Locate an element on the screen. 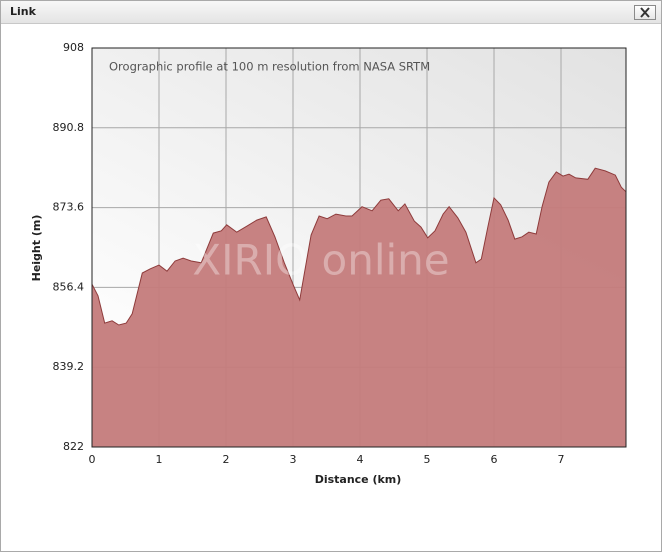 Image resolution: width=662 pixels, height=552 pixels. x-tick-label: 6 is located at coordinates (494, 459).